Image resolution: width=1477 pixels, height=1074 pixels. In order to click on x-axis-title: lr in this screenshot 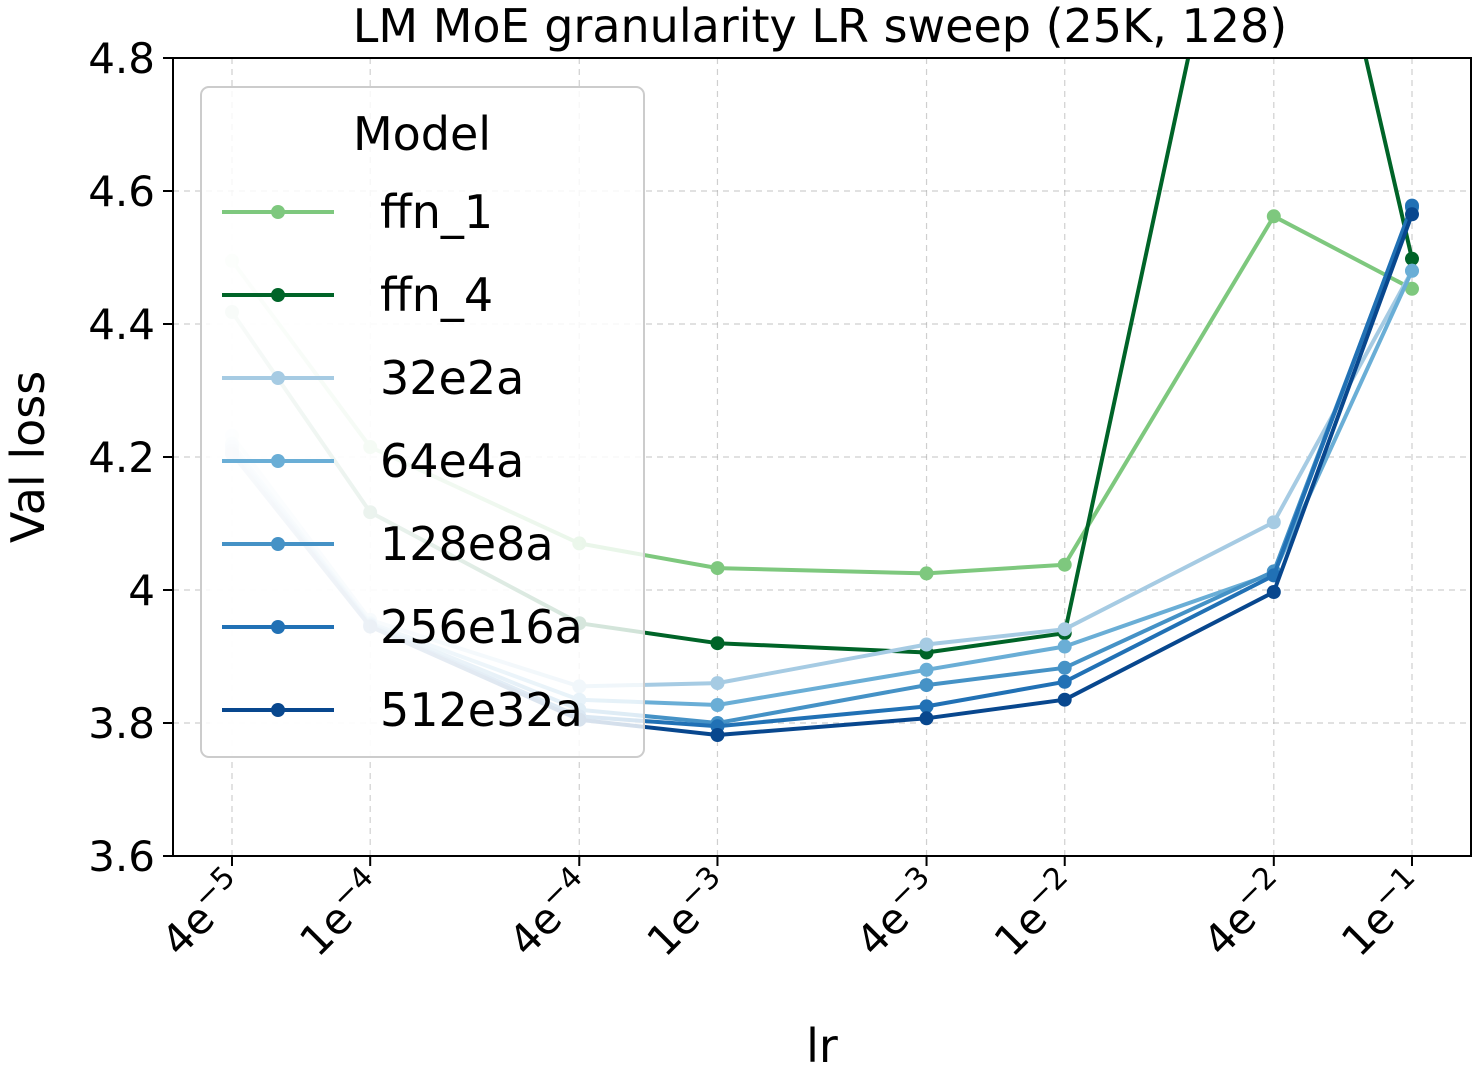, I will do `click(822, 1046)`.